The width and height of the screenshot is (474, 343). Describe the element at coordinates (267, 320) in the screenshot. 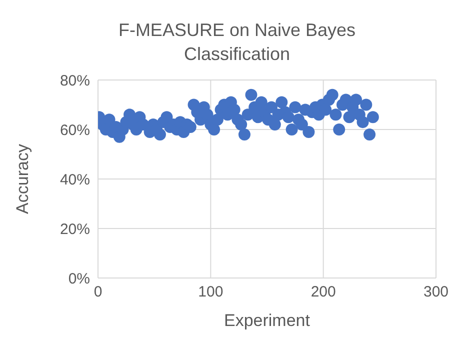

I see `x-axis-title: Experiment` at that location.